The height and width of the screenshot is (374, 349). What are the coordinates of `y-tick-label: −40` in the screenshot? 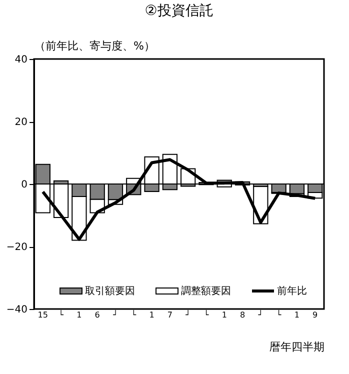 It's located at (17, 310).